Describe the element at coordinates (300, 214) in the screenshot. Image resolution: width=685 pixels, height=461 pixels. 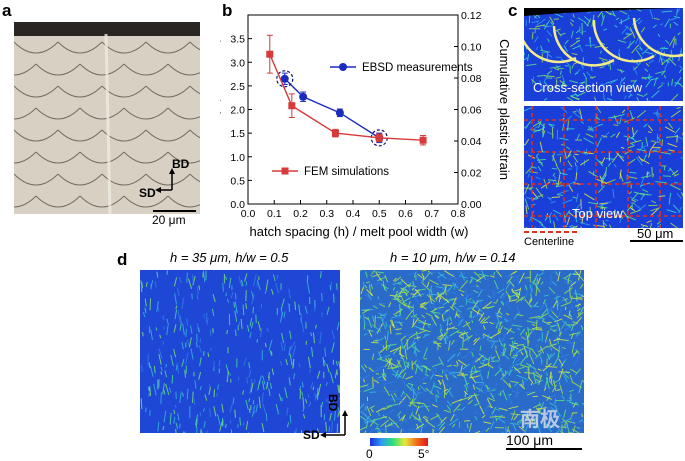
I see `x-tick-label: 0.2` at that location.